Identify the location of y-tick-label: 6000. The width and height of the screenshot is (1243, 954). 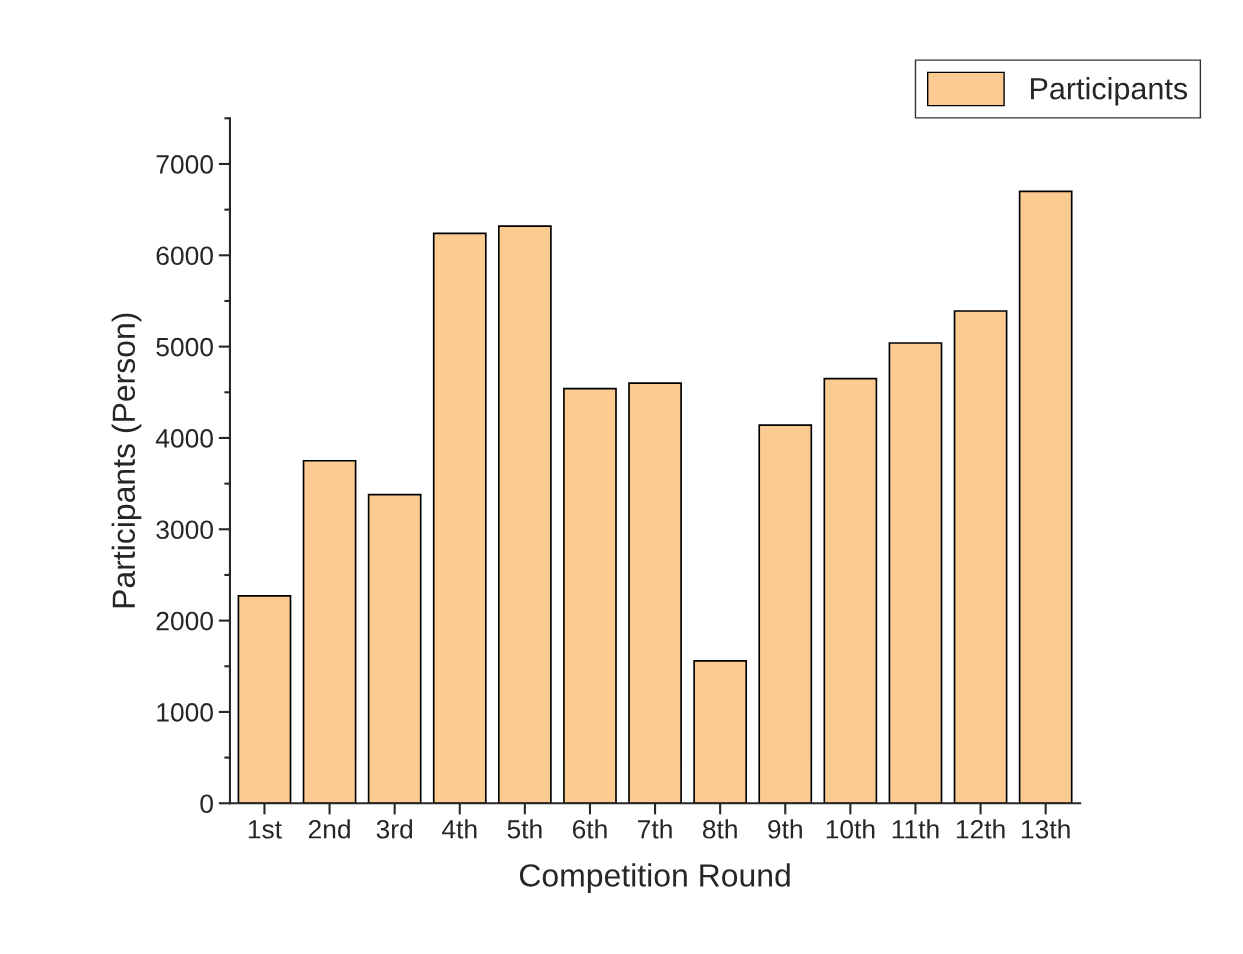
(184, 256).